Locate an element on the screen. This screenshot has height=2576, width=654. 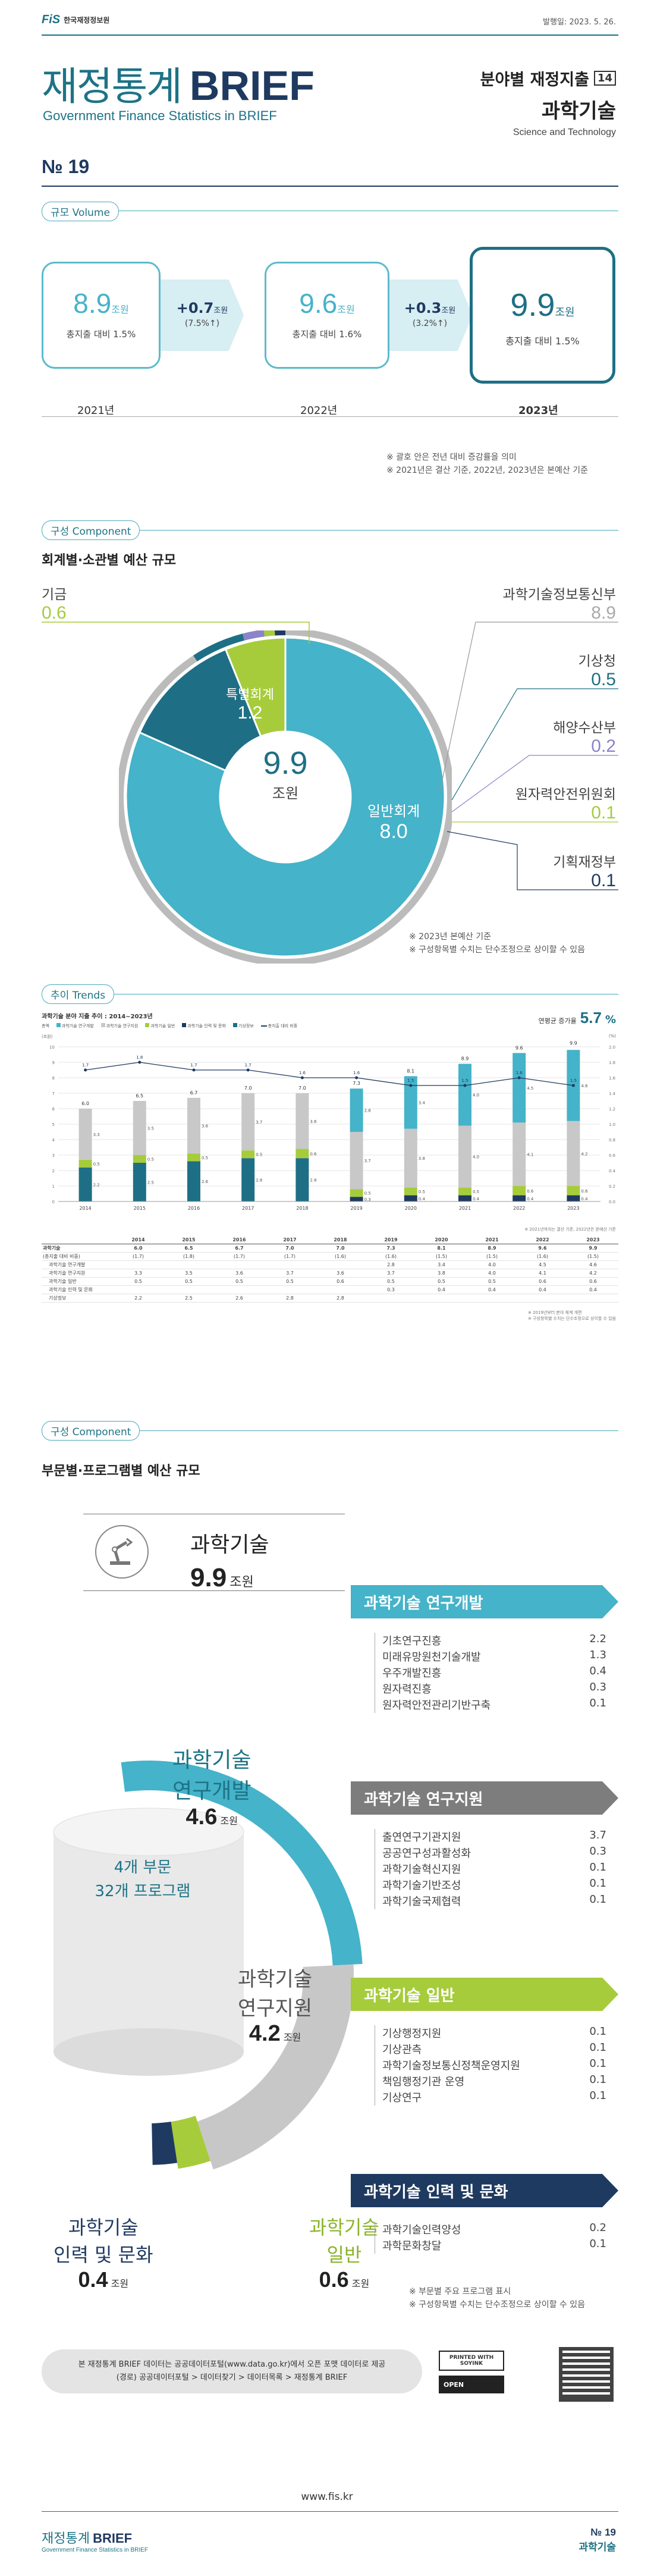
y2-tick-label: 0.4 is located at coordinates (613, 1171).